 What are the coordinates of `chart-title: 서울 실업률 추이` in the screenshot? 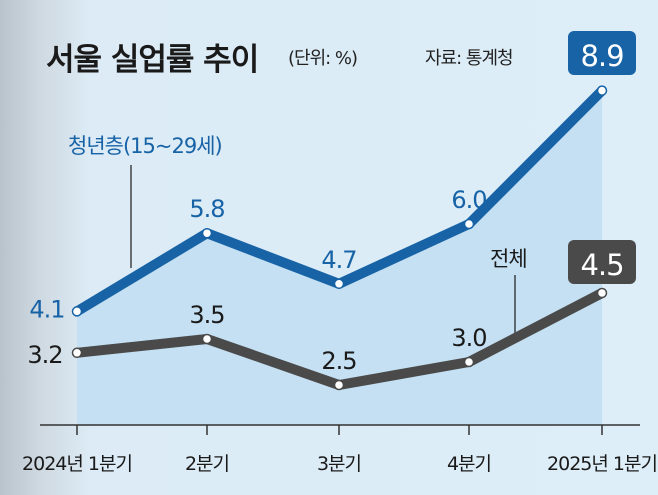 It's located at (152, 60).